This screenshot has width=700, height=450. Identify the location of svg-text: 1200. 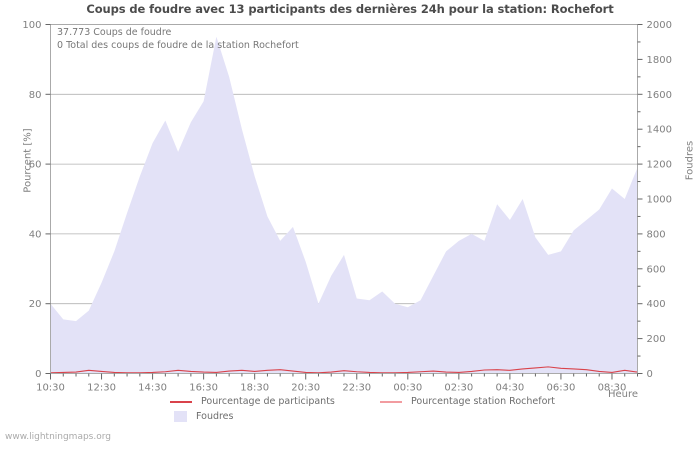
(659, 165).